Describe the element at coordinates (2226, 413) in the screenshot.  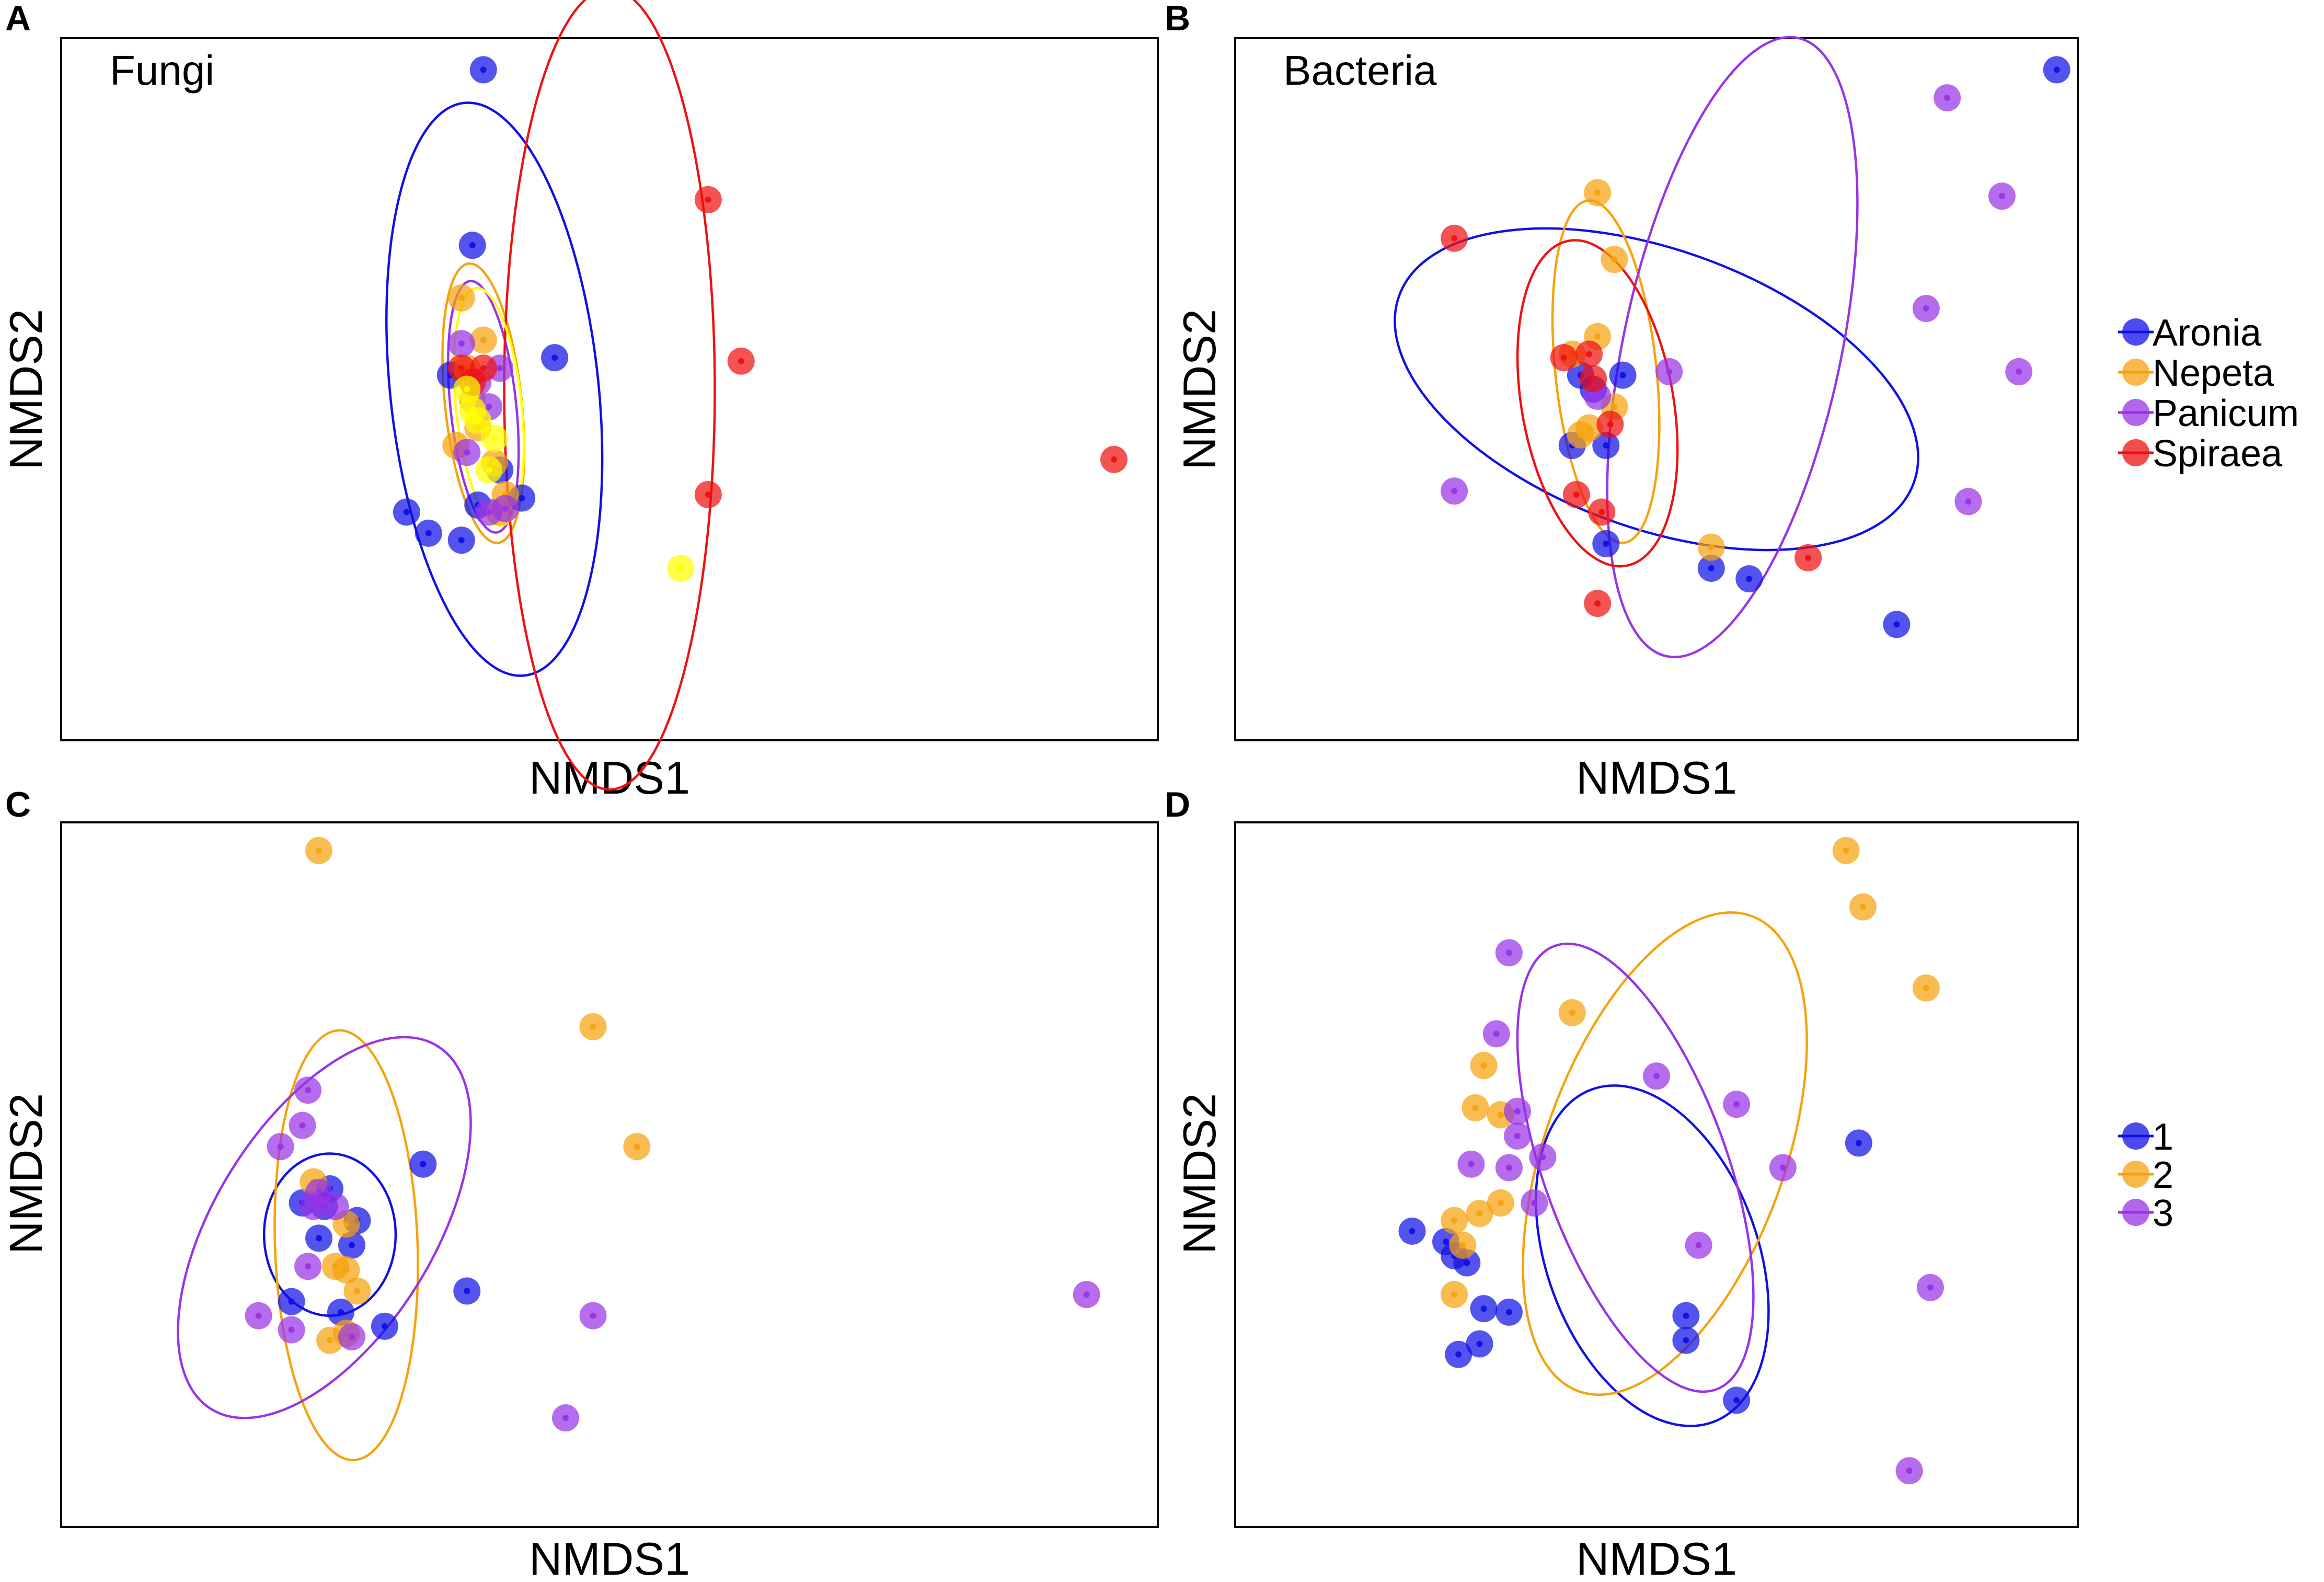
I see `legend-label: Panicum` at that location.